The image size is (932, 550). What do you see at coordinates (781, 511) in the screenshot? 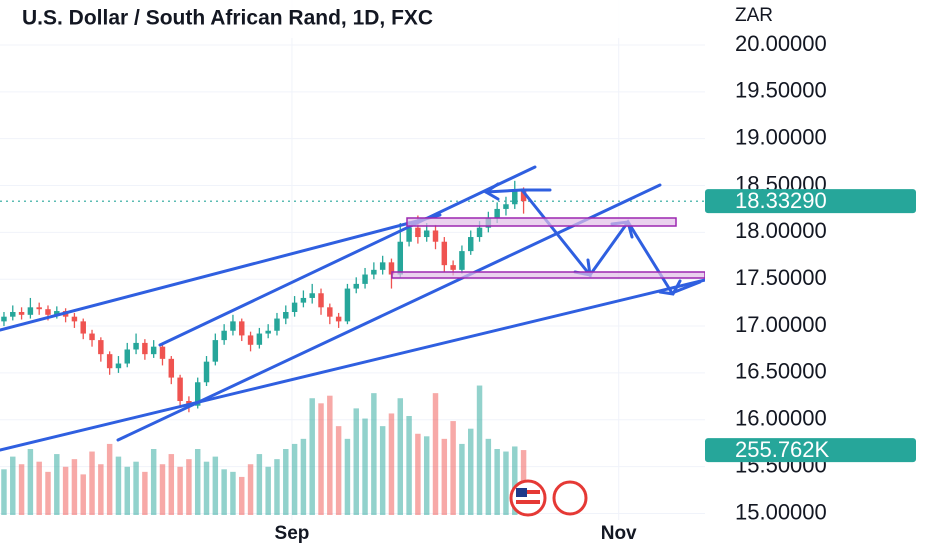
I see `y-tick-label: 15.00000` at bounding box center [781, 511].